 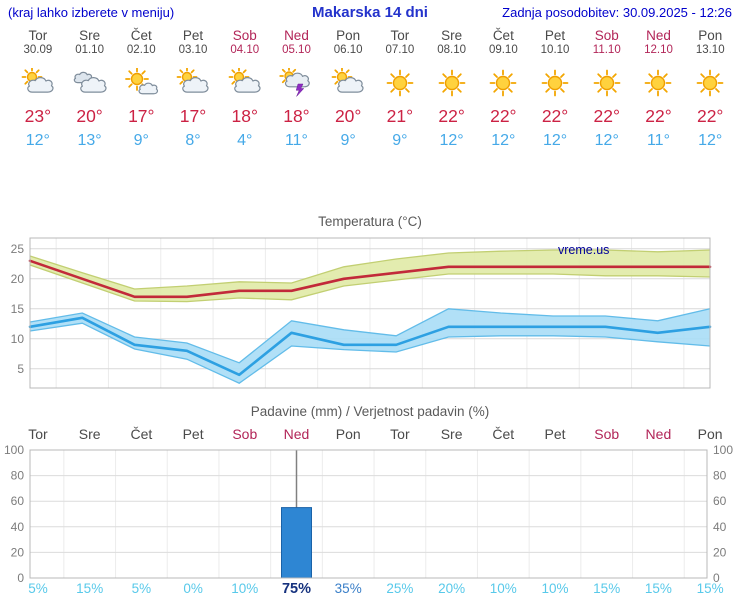 What do you see at coordinates (370, 12) in the screenshot?
I see `page-title: Makarska 14 dni` at bounding box center [370, 12].